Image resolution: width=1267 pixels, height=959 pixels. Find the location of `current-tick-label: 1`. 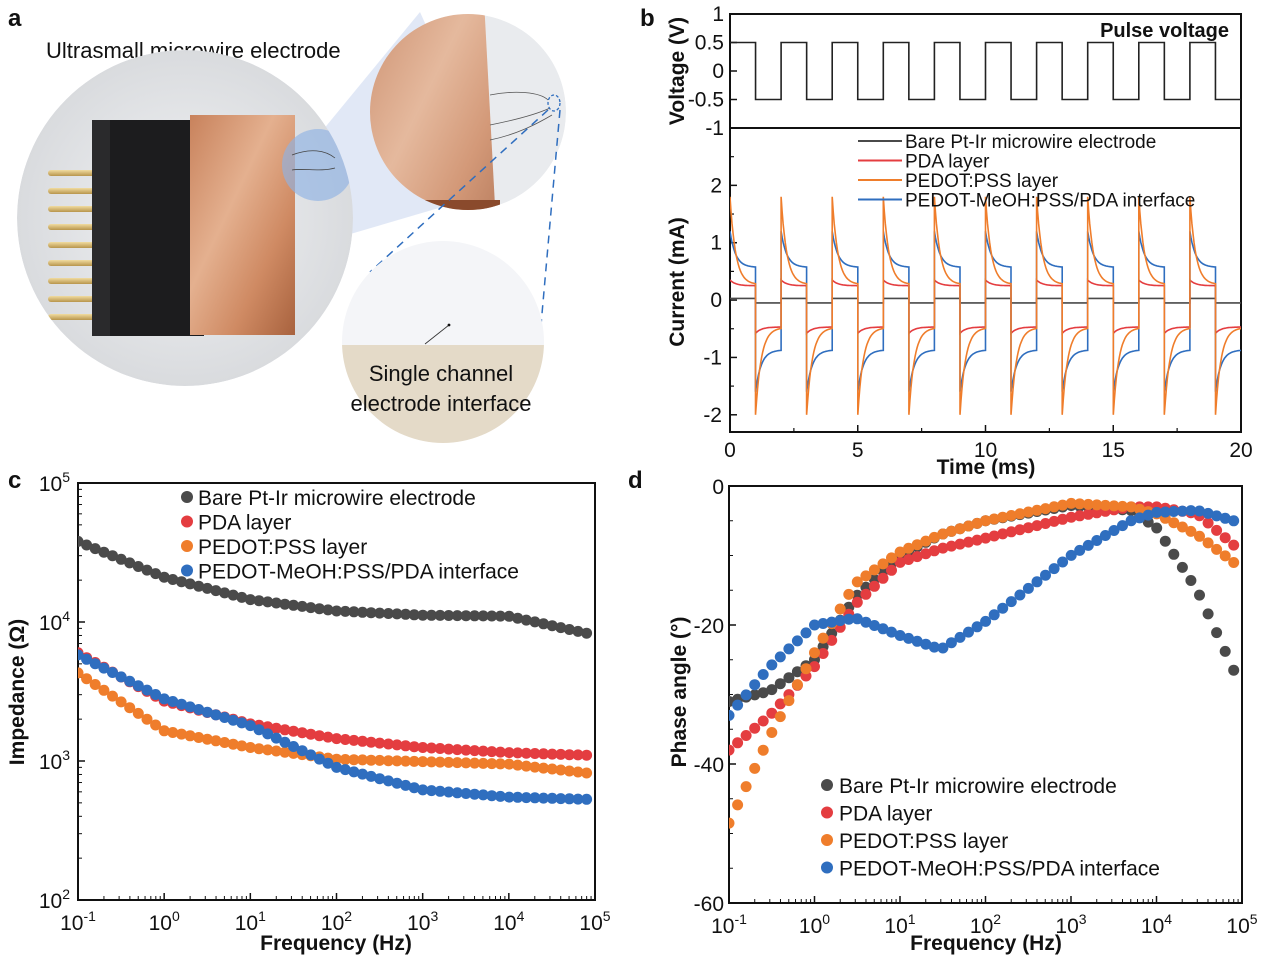

current-tick-label: 1 is located at coordinates (716, 243).